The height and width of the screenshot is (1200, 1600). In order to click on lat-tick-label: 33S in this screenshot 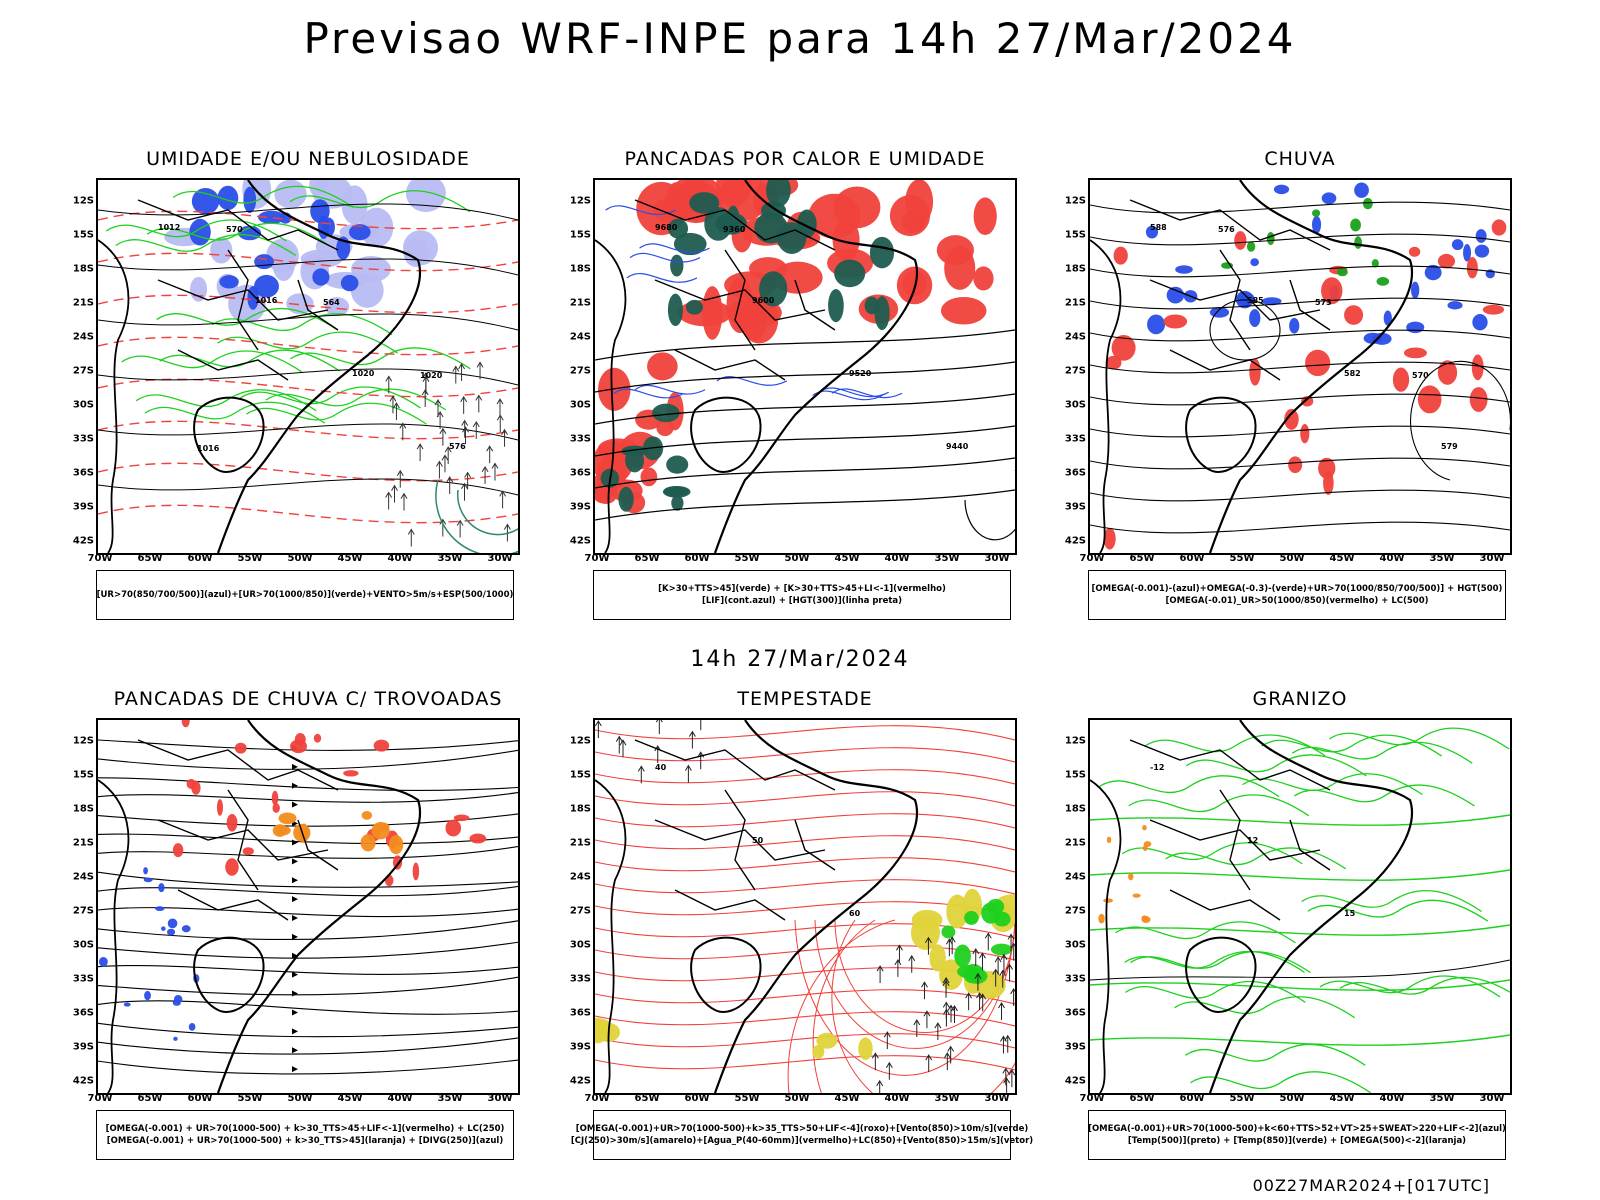, I will do `click(580, 979)`.